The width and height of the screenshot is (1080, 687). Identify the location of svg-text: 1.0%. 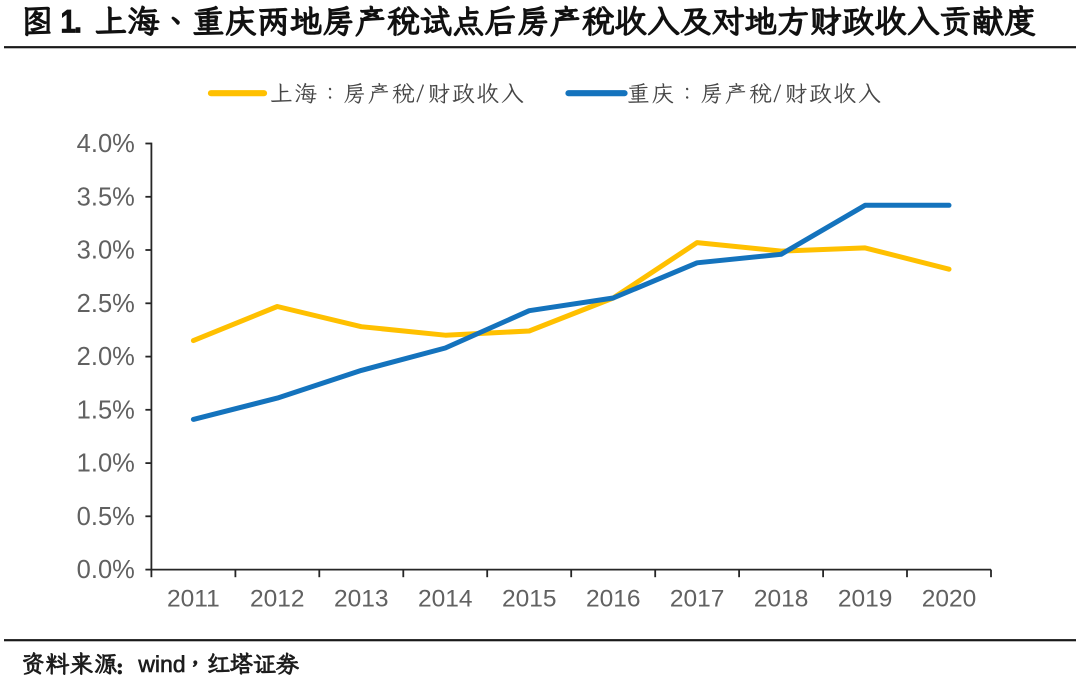
(106, 464).